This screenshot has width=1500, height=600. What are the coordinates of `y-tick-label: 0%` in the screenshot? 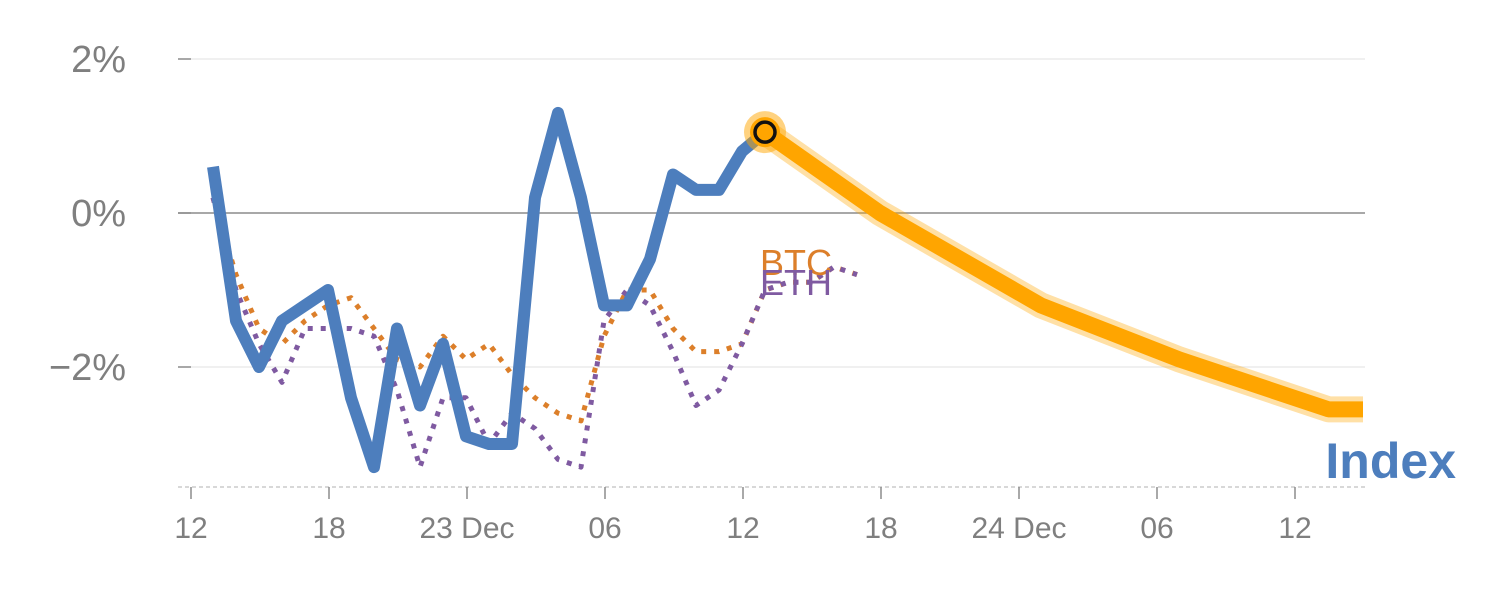 It's located at (98, 214).